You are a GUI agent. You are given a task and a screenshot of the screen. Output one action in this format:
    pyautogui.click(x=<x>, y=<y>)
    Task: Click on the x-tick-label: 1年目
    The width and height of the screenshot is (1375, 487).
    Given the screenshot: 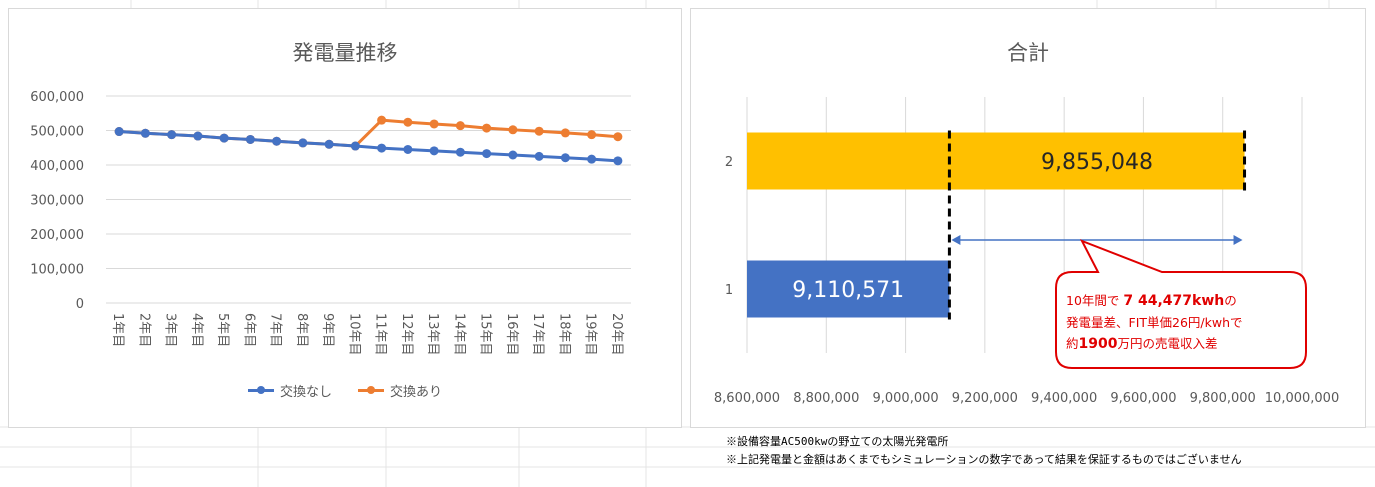 What is the action you would take?
    pyautogui.click(x=117, y=330)
    